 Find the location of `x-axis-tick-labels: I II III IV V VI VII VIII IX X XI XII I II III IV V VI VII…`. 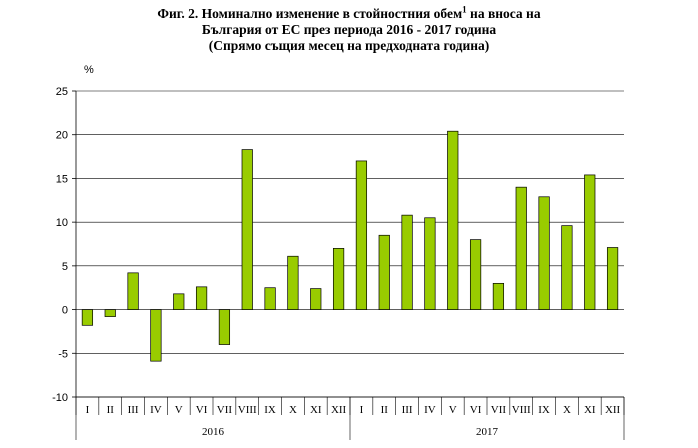

x-axis-tick-labels: I II III IV V VI VII VIII IX X XI XII I II III IV V VI VII… is located at coordinates (353, 410).